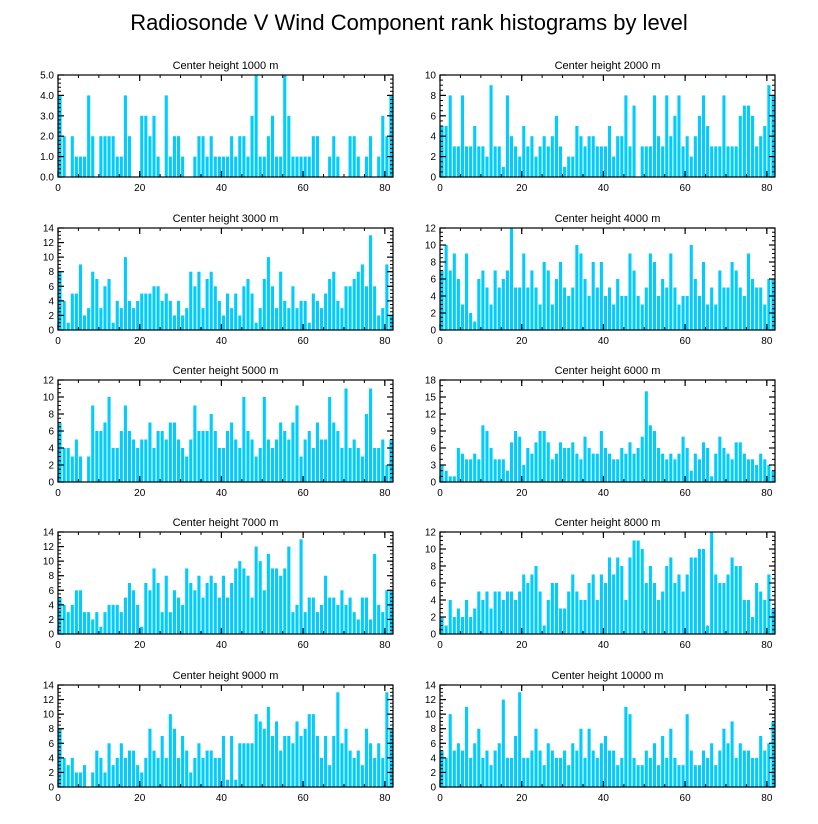  What do you see at coordinates (600, 584) in the screenshot?
I see `histogram-panel-8: Center height 8000 m 0 20 40 60 80 0 2 4 6 8 10 12` at bounding box center [600, 584].